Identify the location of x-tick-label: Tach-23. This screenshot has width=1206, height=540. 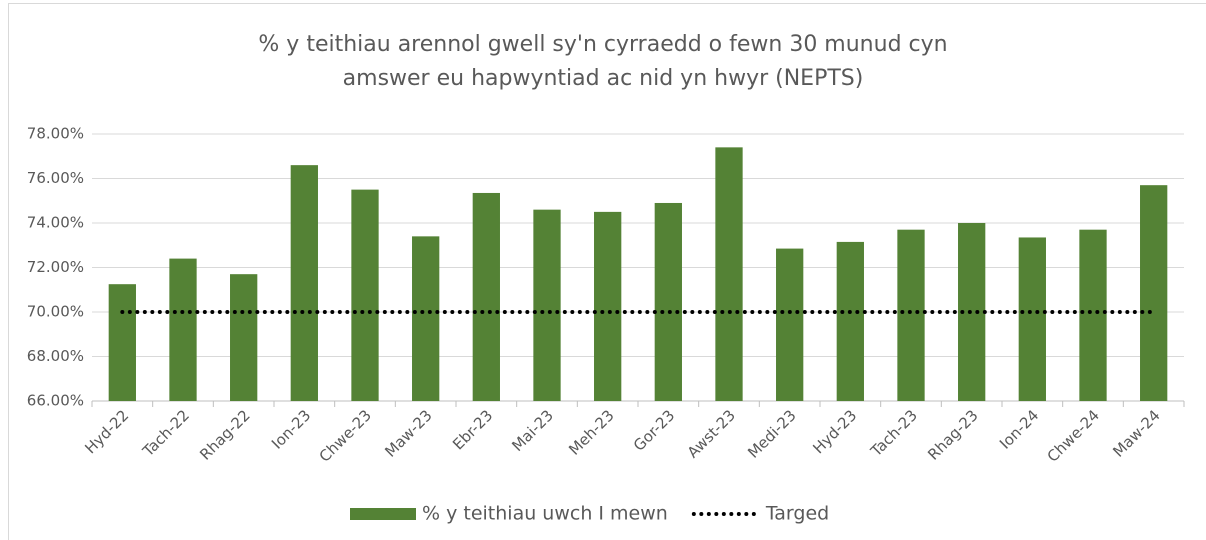
(893, 433).